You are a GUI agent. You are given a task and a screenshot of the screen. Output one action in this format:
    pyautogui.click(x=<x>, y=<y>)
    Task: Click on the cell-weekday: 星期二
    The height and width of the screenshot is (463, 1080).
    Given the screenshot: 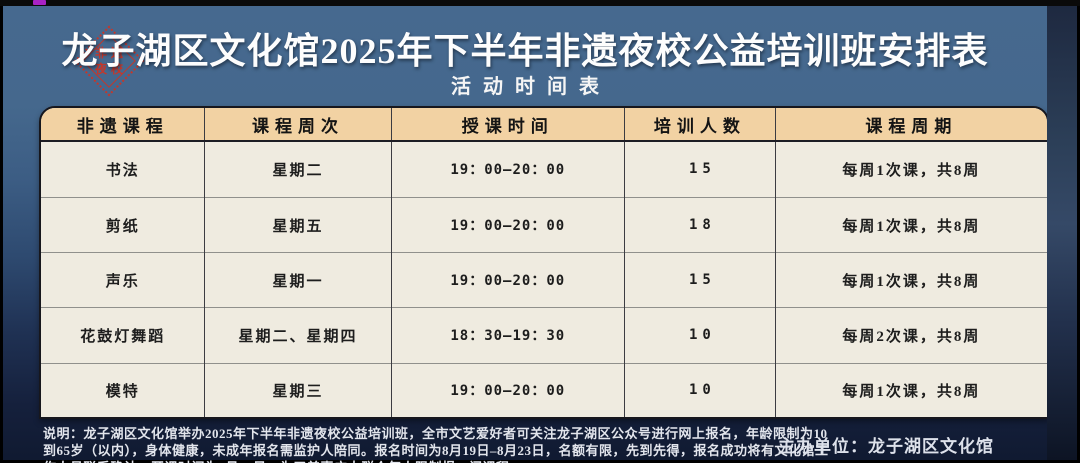 What is the action you would take?
    pyautogui.click(x=298, y=169)
    